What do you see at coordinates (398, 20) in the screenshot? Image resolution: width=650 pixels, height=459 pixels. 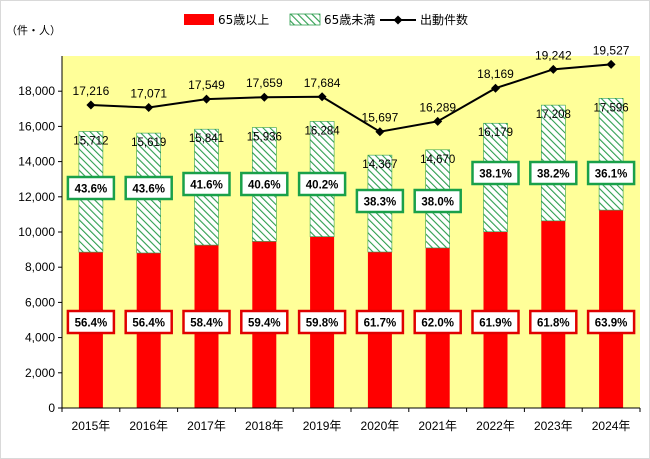 I see `legend-marker-dispatch` at bounding box center [398, 20].